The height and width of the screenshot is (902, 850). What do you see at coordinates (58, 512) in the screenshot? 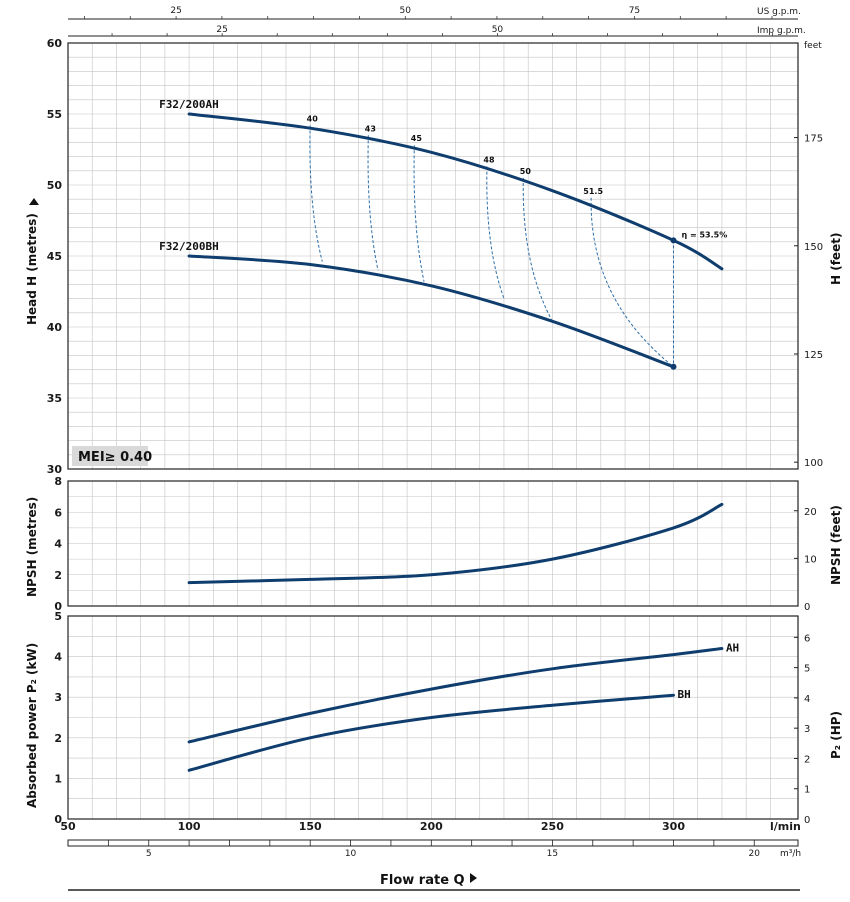
I see `y-tick-label: 6` at bounding box center [58, 512].